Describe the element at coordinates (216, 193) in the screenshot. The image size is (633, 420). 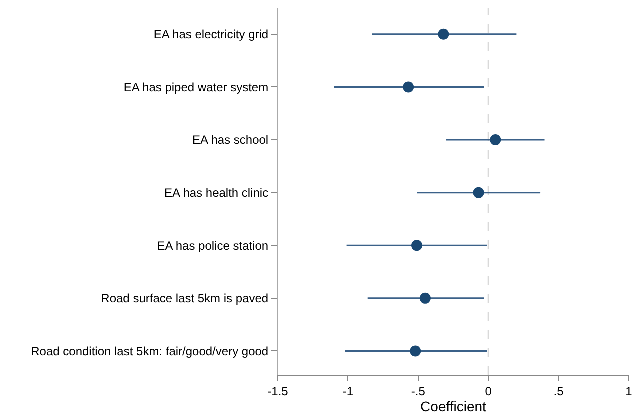
I see `y-tick-label: EA has health clinic` at that location.